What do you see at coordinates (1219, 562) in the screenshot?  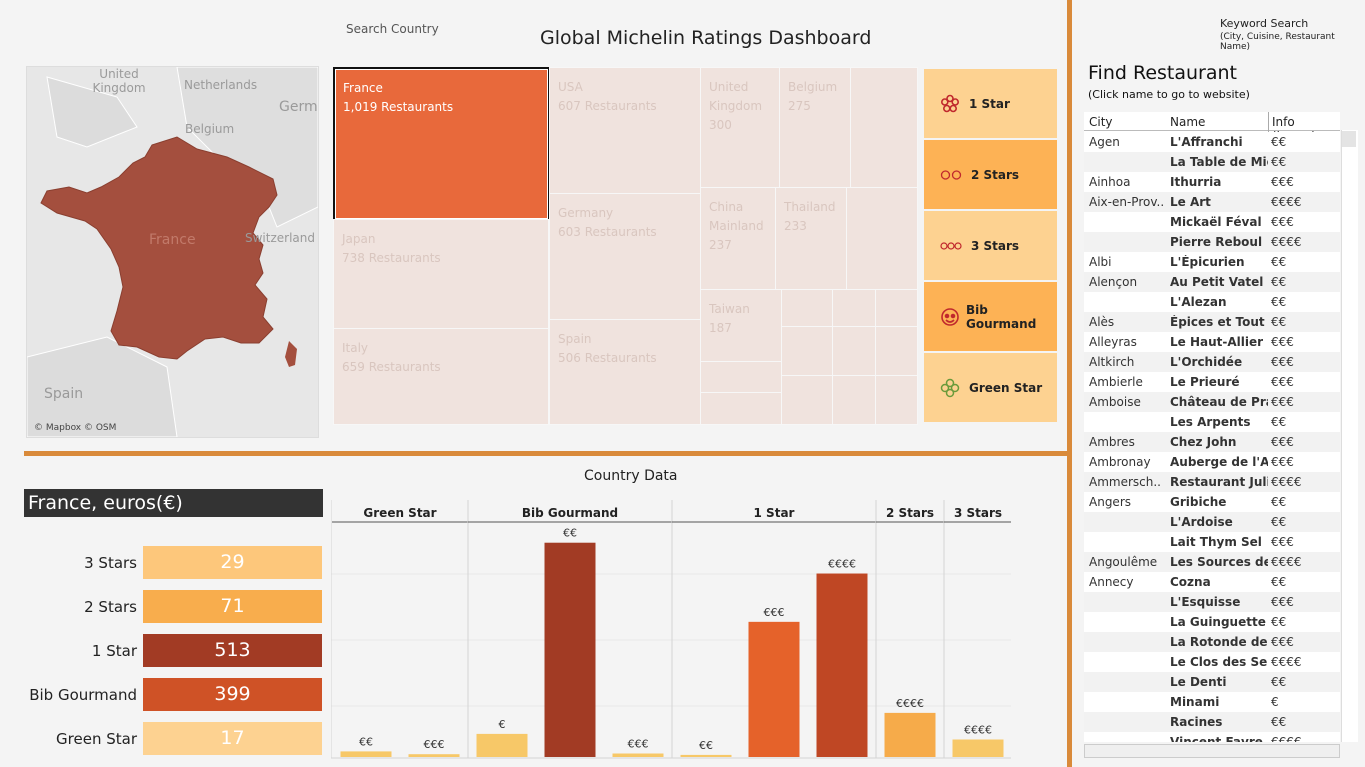 I see `row-name-link: Les Sources de ..` at bounding box center [1219, 562].